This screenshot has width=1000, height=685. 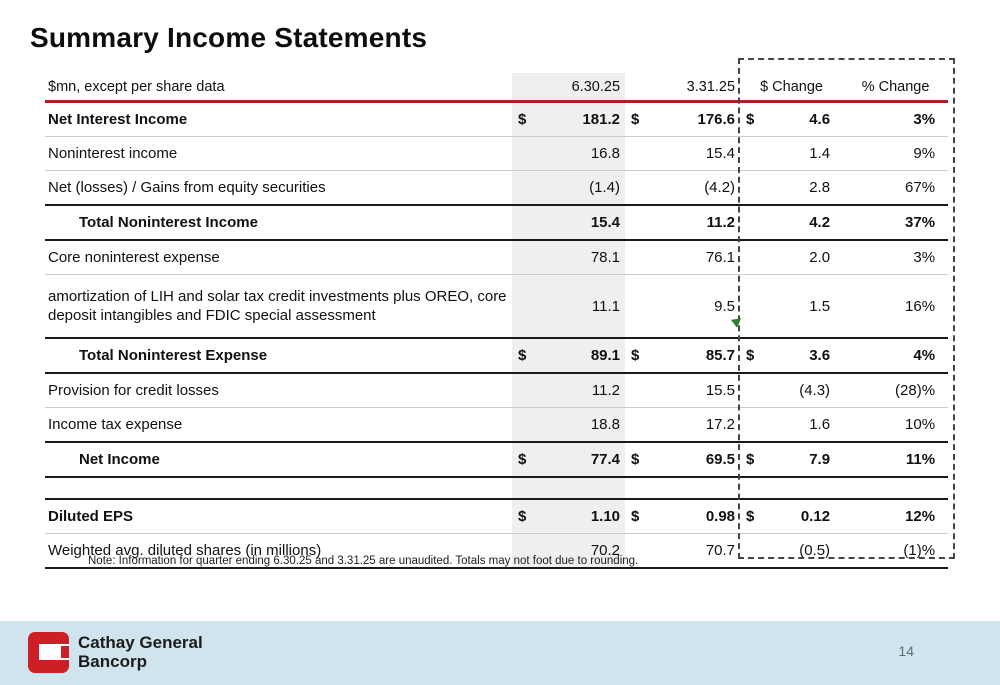 I want to click on value-3-31-25: 15.4, so click(x=695, y=153).